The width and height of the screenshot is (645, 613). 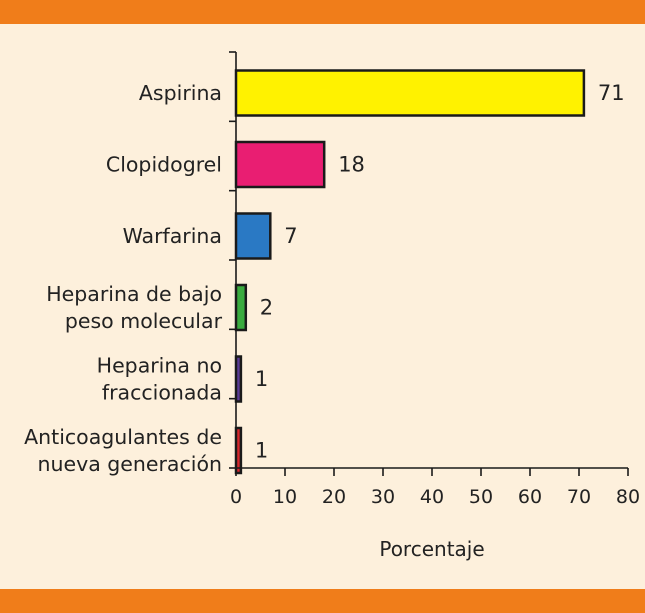 I want to click on x-tick-label-7: 70, so click(x=579, y=497).